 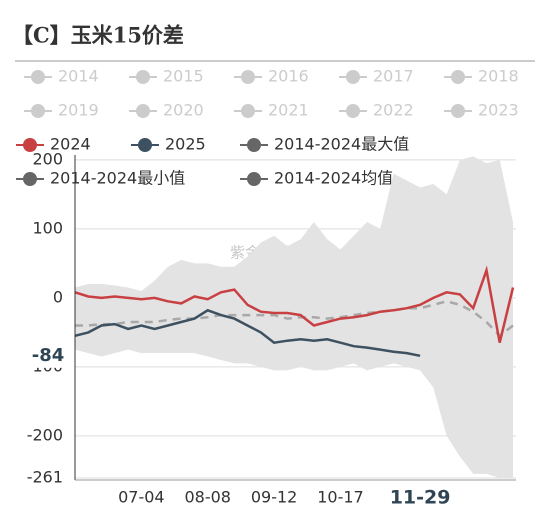 I want to click on x-tick-label: 10-17, so click(x=340, y=497).